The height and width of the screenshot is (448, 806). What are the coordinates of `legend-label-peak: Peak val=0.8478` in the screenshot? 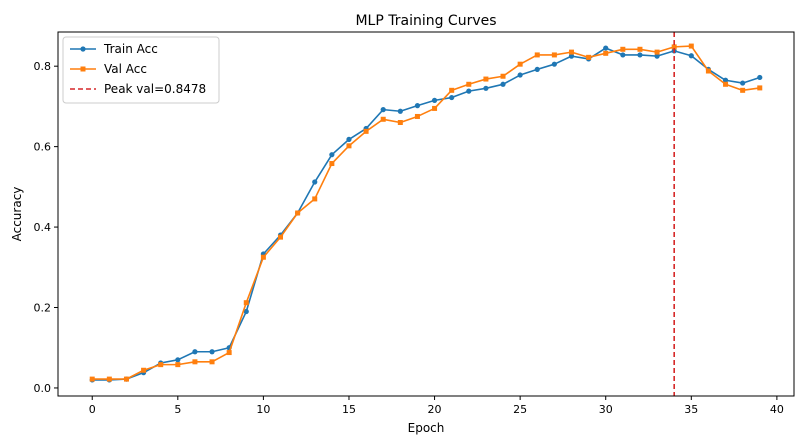 It's located at (155, 89).